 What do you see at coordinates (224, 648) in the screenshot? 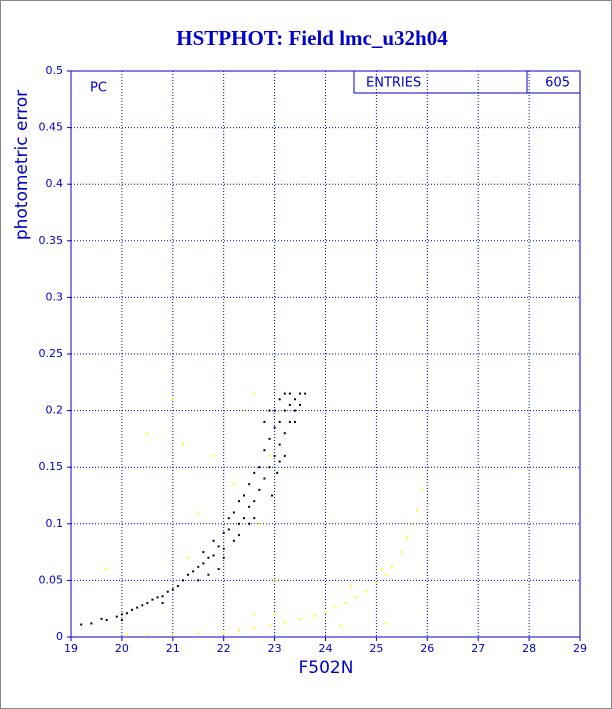
I see `x-tick-label: 22` at bounding box center [224, 648].